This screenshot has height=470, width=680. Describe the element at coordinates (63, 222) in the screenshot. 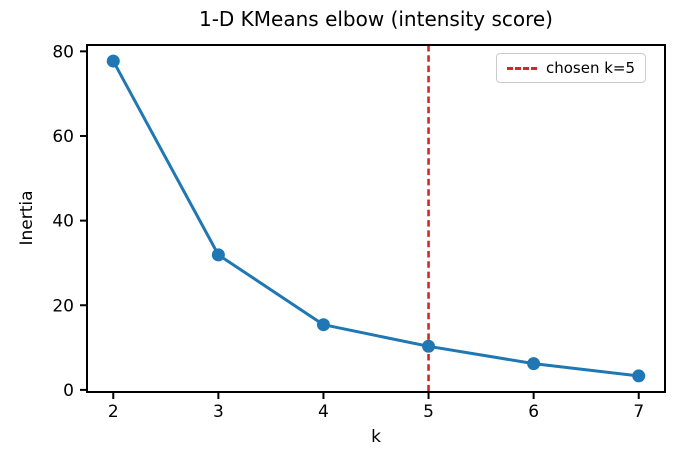

I see `y-tick-label: 40` at that location.